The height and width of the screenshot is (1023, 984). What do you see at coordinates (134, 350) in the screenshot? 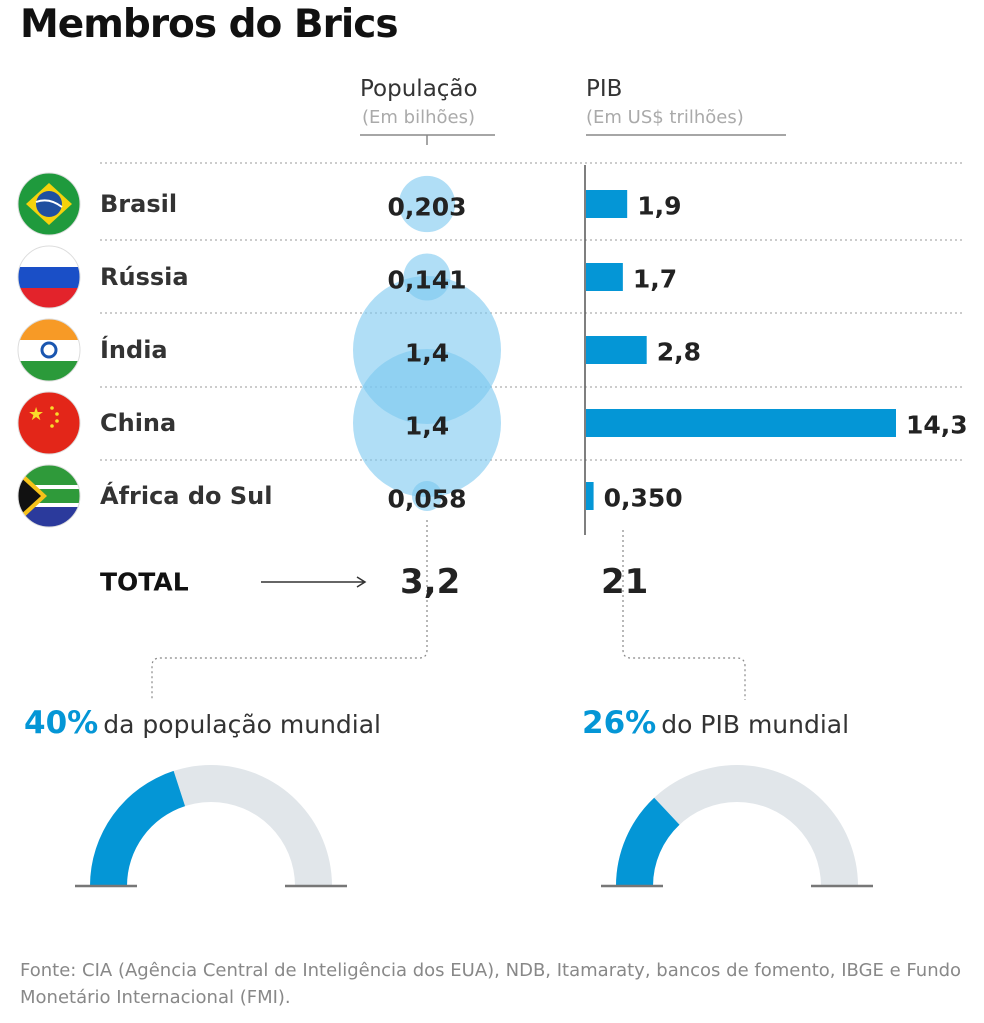
I see `country-label: Índia` at bounding box center [134, 350].